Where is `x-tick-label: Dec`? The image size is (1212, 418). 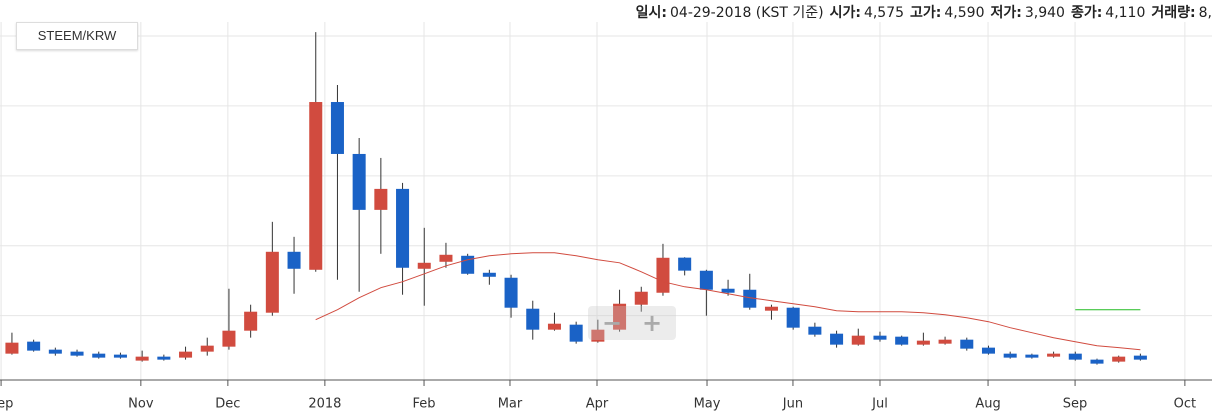 x-tick-label: Dec is located at coordinates (227, 404).